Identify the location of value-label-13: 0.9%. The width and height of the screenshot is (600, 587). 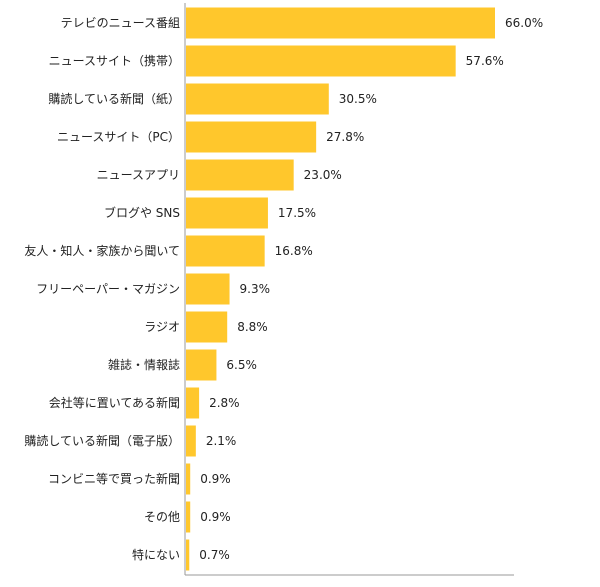
(215, 517).